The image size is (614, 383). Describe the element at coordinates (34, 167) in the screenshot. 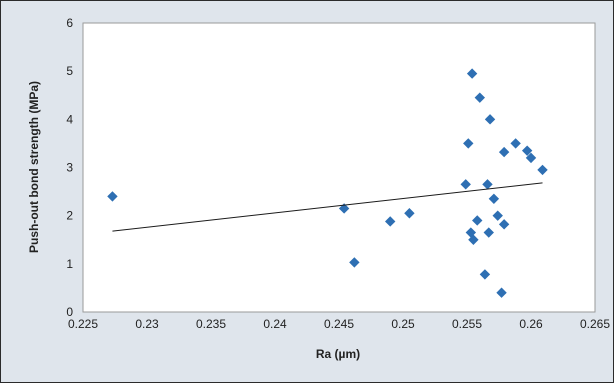

I see `y-axis-title: Push-out bond strength (MPa)` at that location.